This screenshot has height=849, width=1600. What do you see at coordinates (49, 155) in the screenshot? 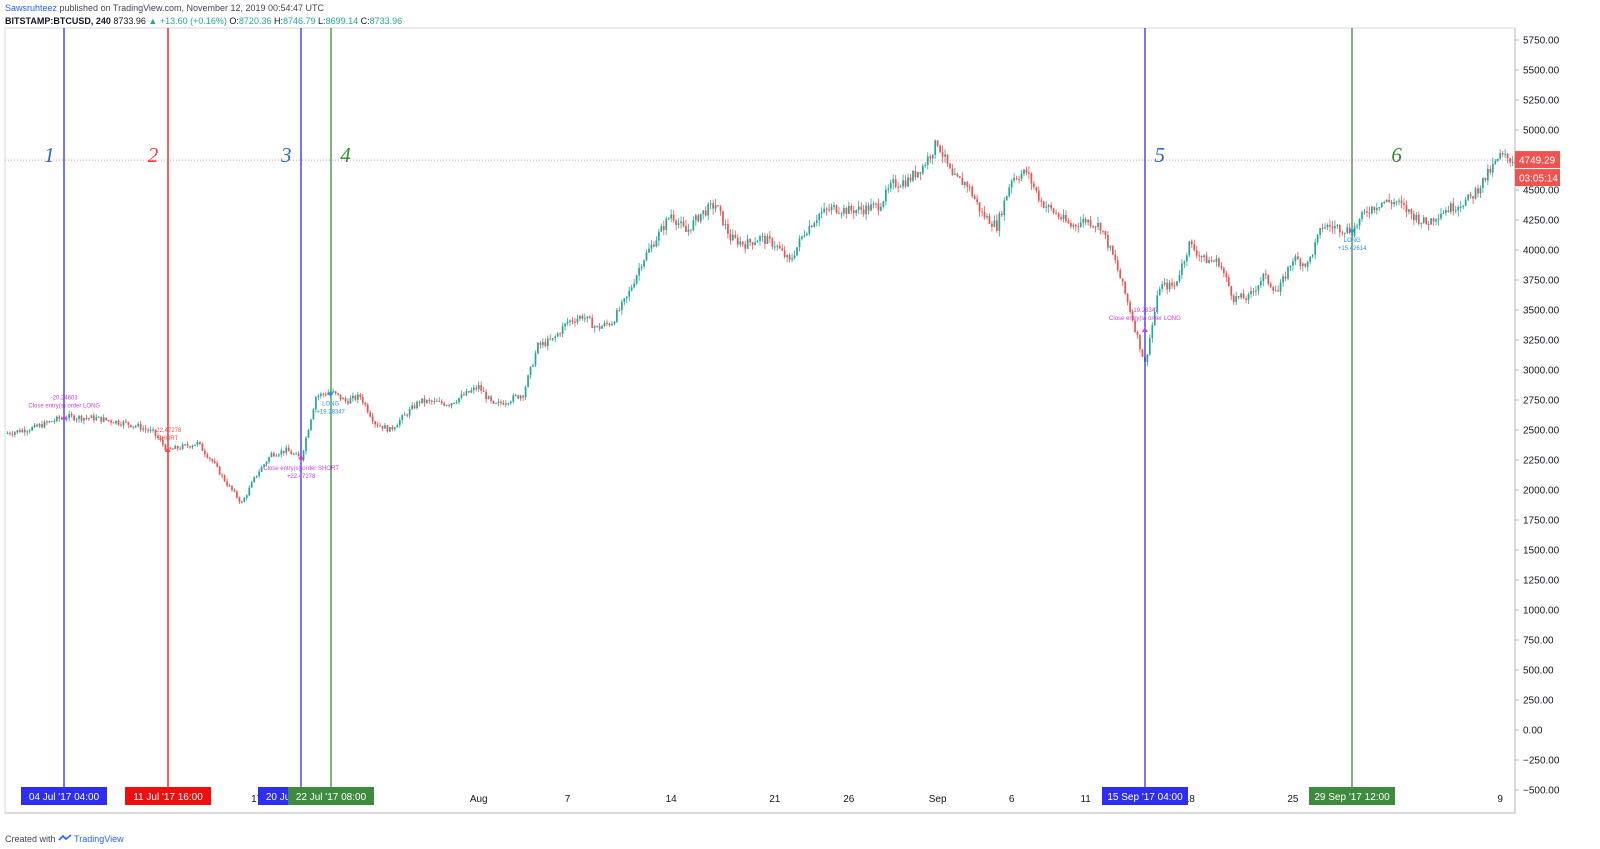
I see `annotation-number: 1` at bounding box center [49, 155].